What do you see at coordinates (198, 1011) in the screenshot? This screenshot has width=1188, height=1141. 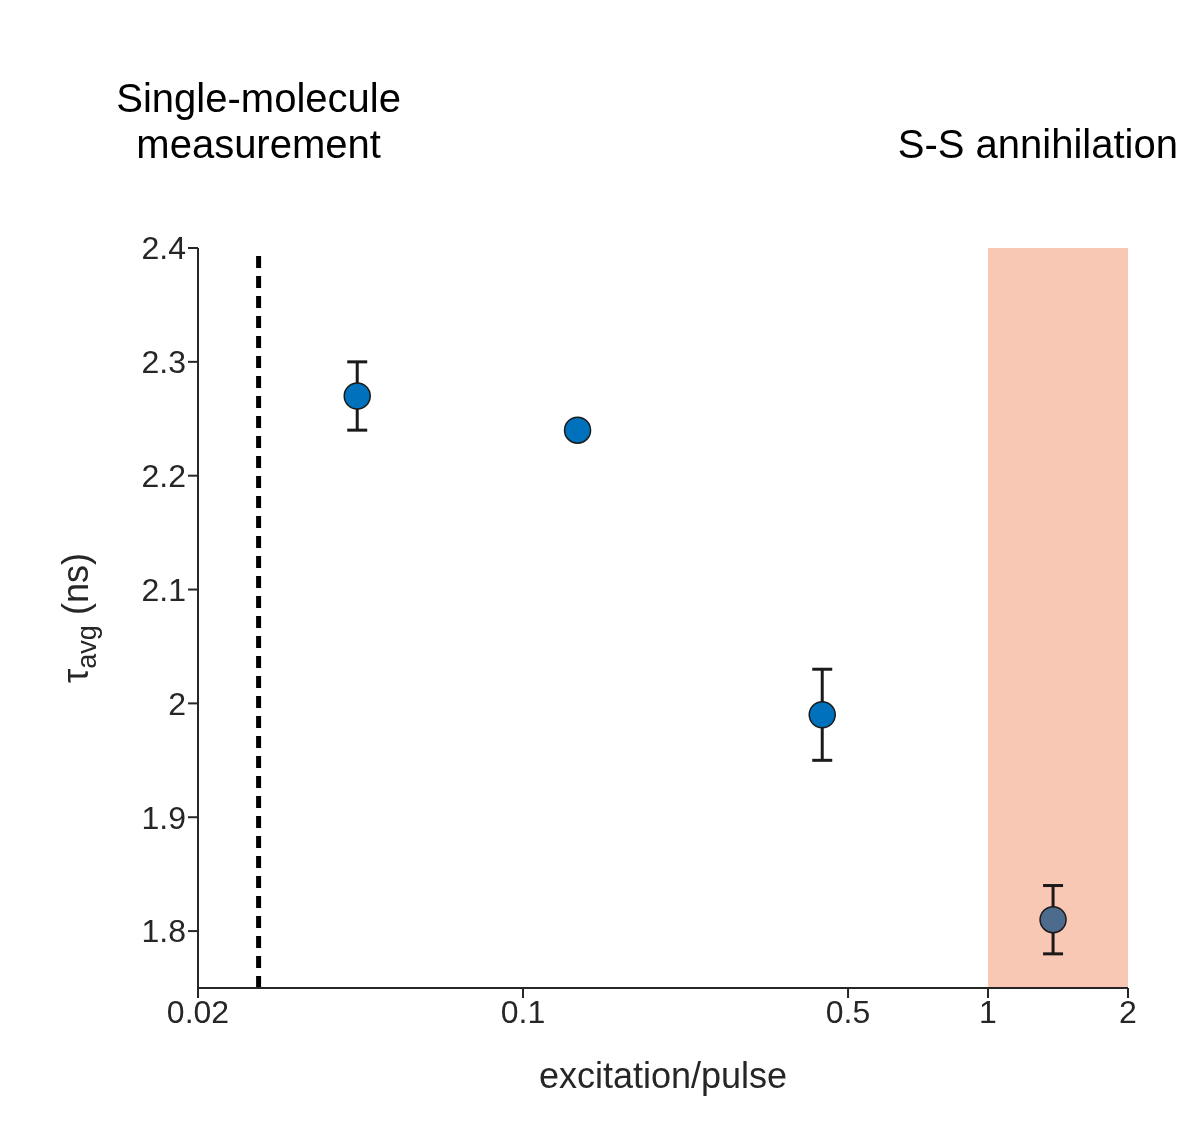 I see `x-tick-label: 0.02` at bounding box center [198, 1011].